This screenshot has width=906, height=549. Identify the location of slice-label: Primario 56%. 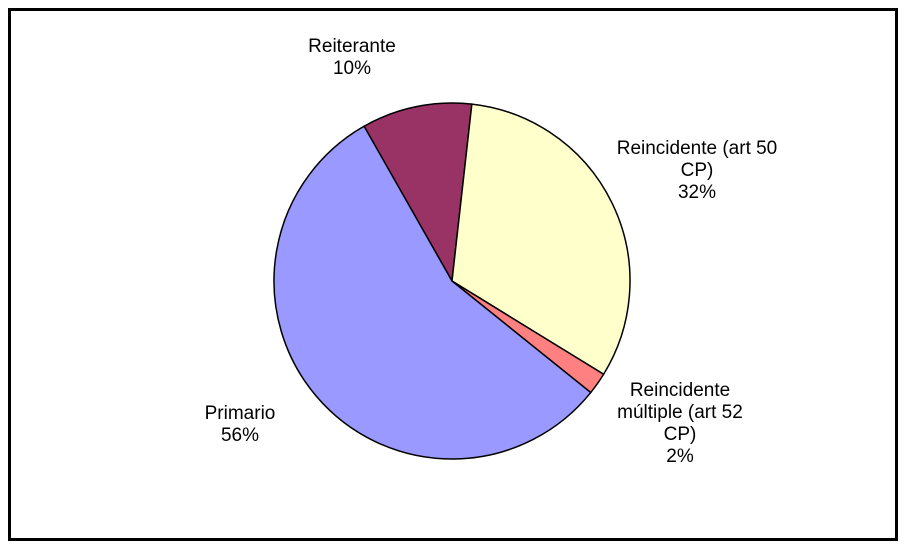
(240, 425).